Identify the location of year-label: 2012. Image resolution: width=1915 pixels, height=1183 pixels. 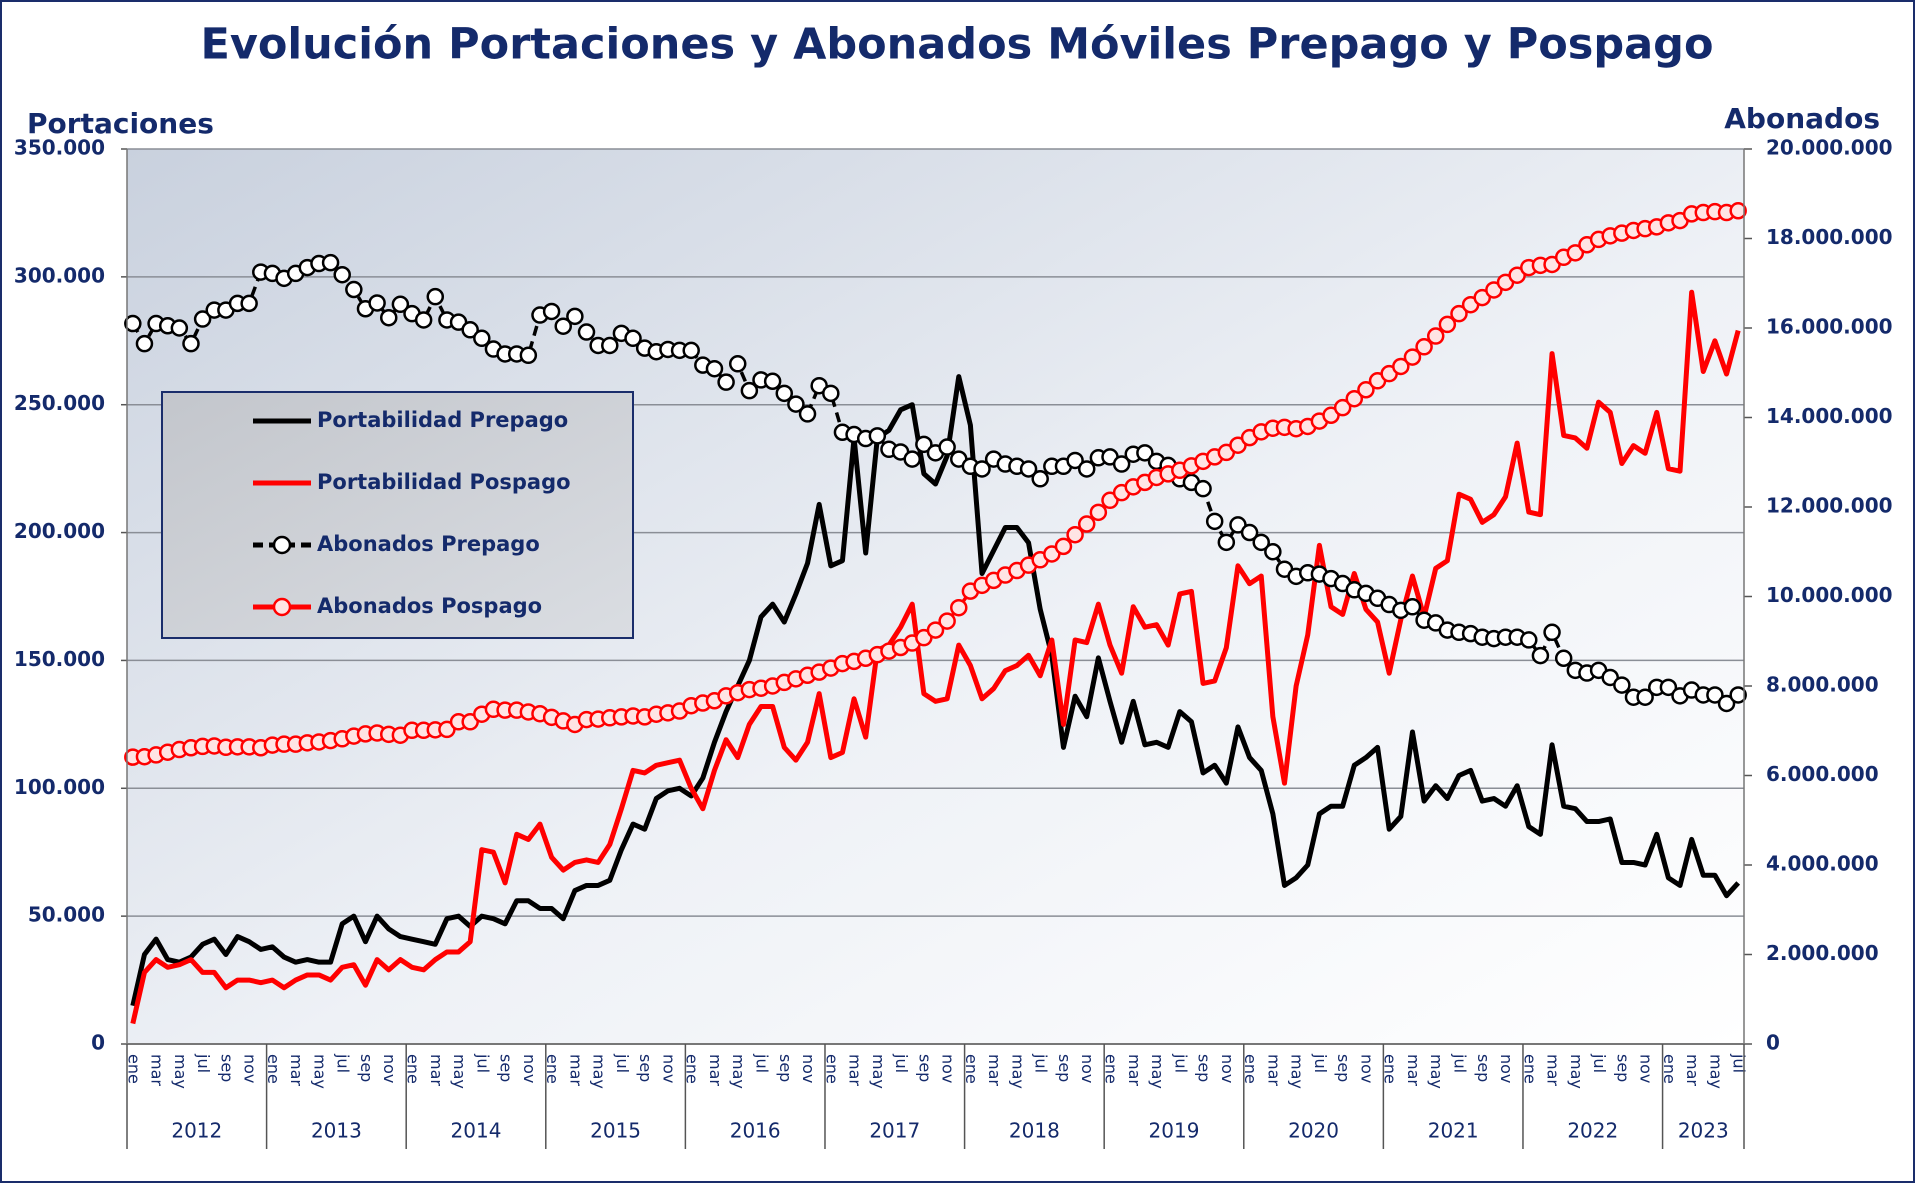
(196, 1131).